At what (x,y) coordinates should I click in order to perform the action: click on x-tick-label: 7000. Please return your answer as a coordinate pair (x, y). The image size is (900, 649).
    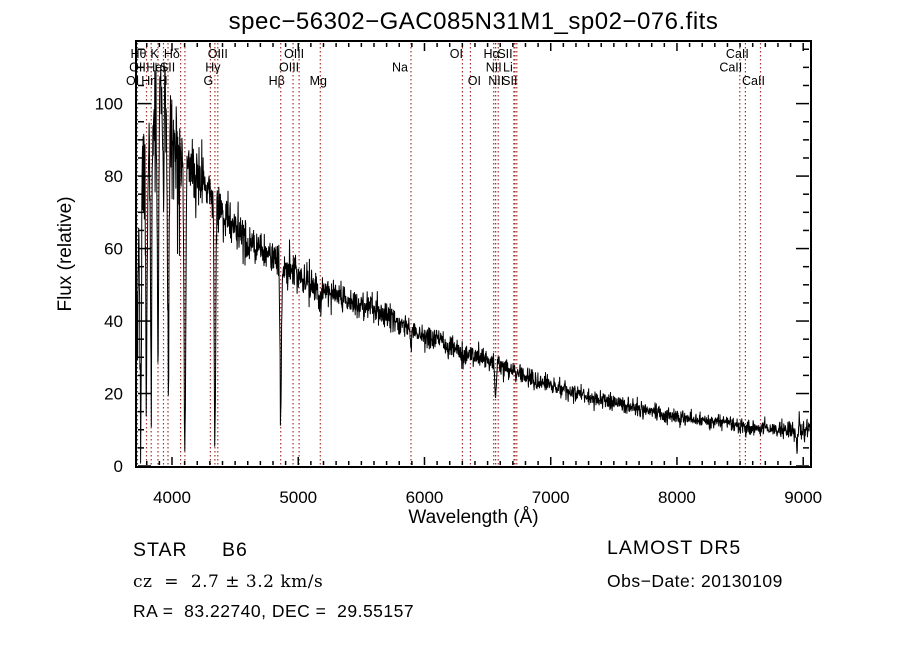
    Looking at the image, I should click on (551, 497).